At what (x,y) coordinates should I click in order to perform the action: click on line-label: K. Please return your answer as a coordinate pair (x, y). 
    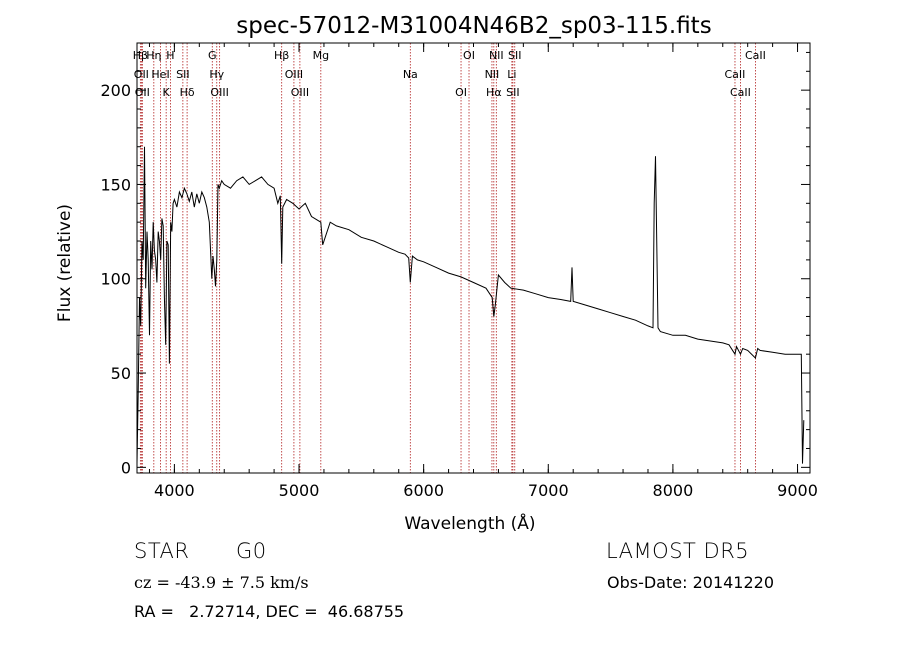
    Looking at the image, I should click on (167, 92).